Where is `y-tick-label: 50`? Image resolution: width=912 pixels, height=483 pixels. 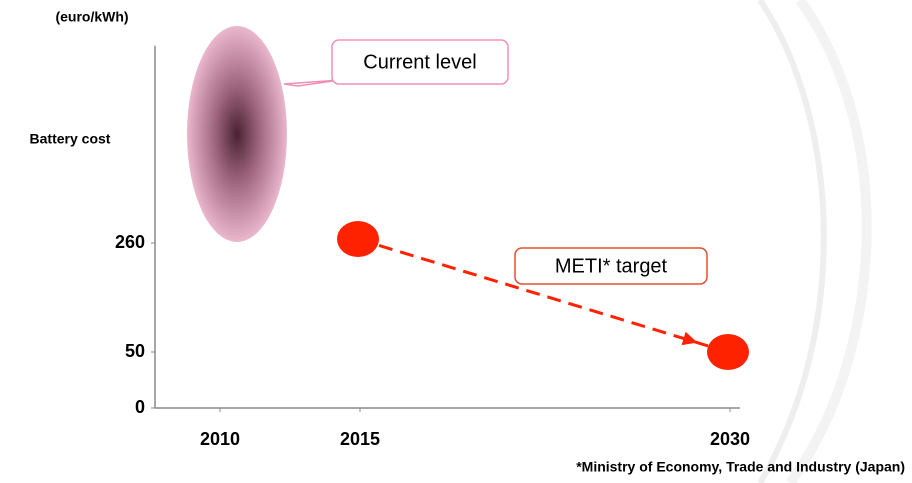 y-tick-label: 50 is located at coordinates (135, 351).